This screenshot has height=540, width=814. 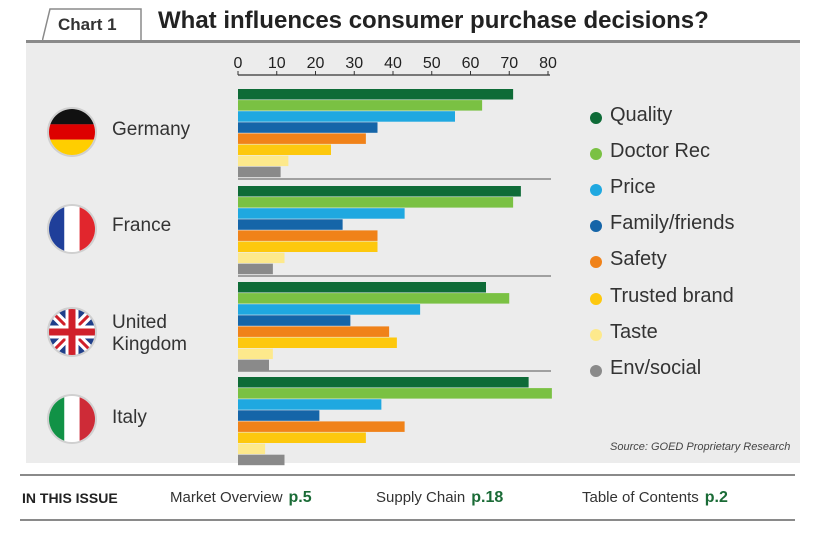 What do you see at coordinates (376, 202) in the screenshot?
I see `bar-france-doctor-rec` at bounding box center [376, 202].